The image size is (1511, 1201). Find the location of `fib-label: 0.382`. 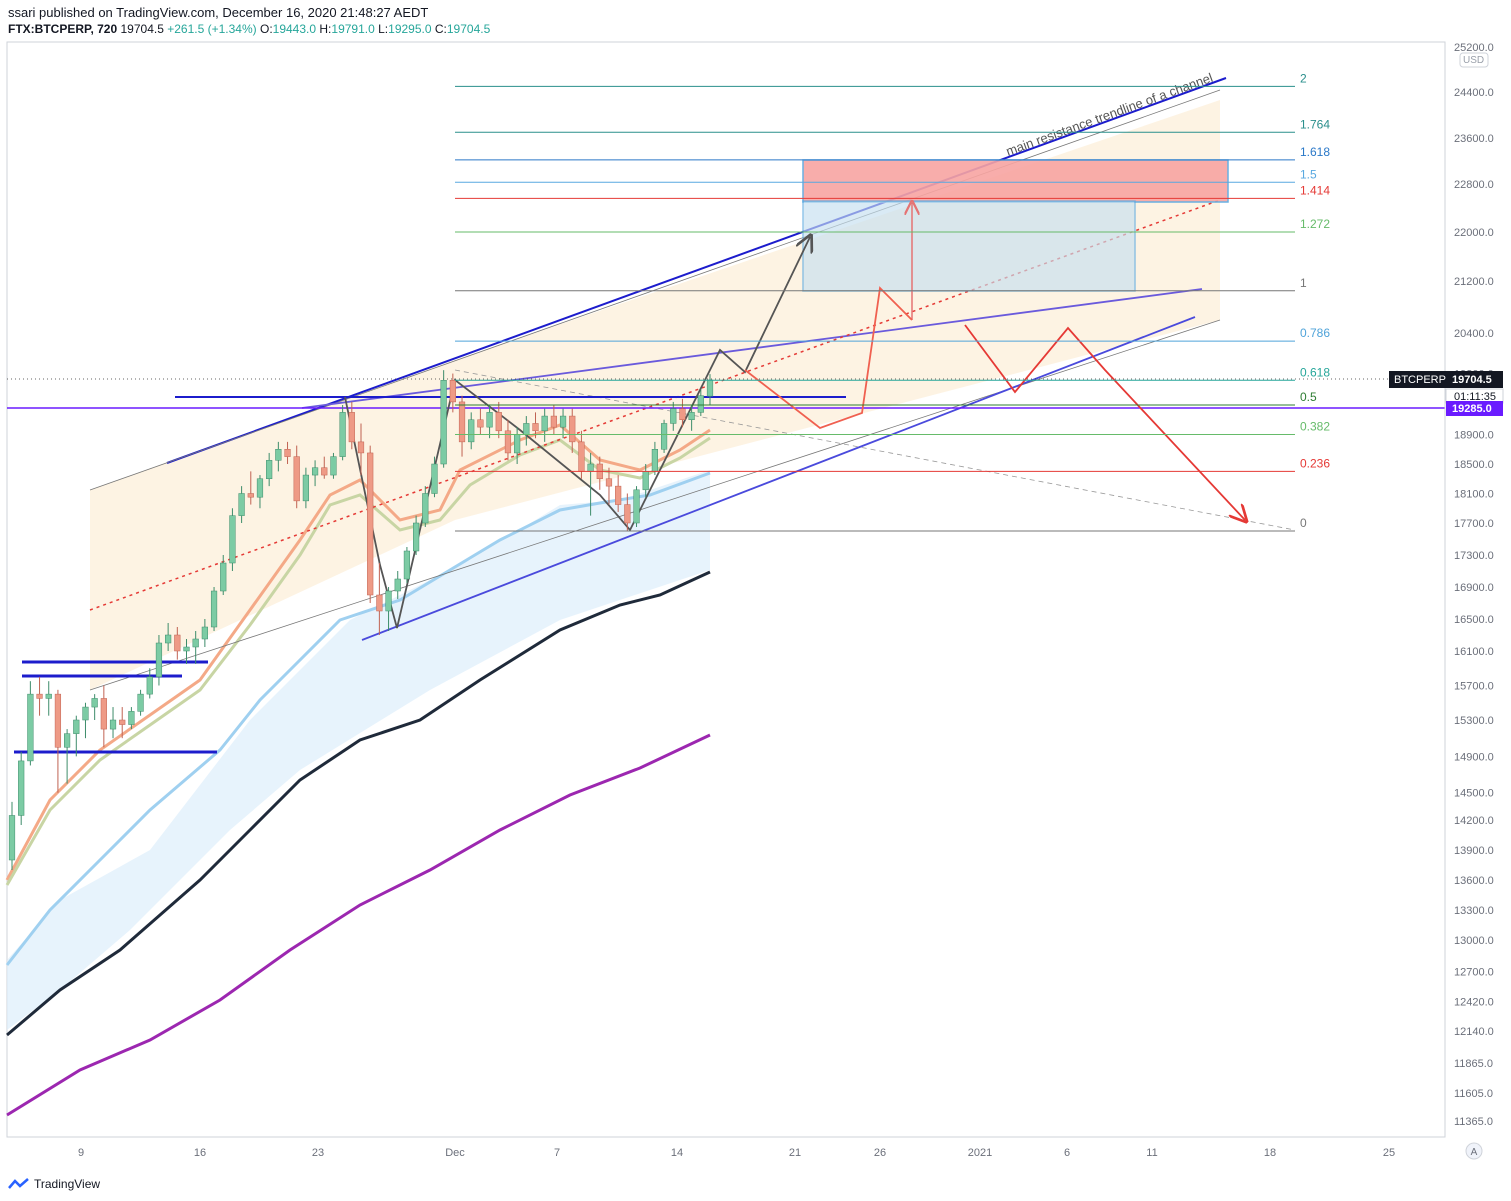

fib-label: 0.382 is located at coordinates (1315, 427).